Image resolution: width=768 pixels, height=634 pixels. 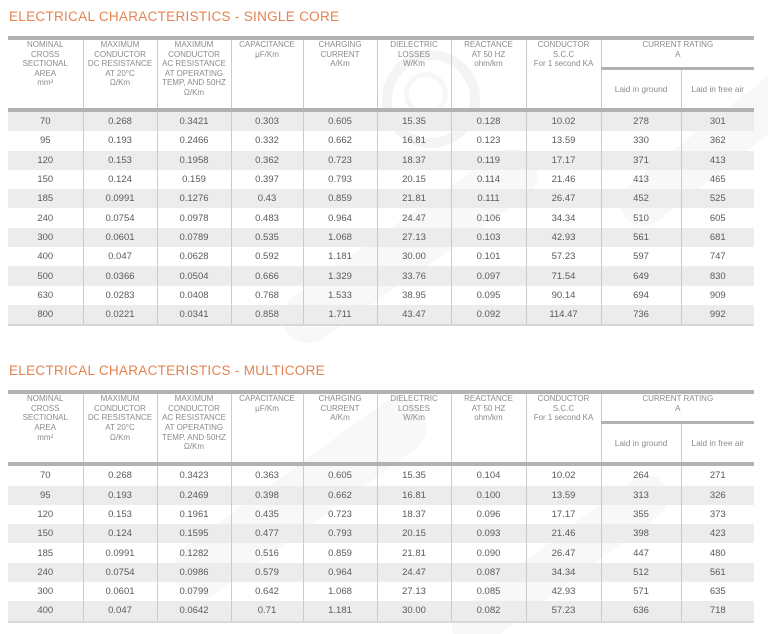 What do you see at coordinates (193, 514) in the screenshot?
I see `table-cell: 0.1961` at bounding box center [193, 514].